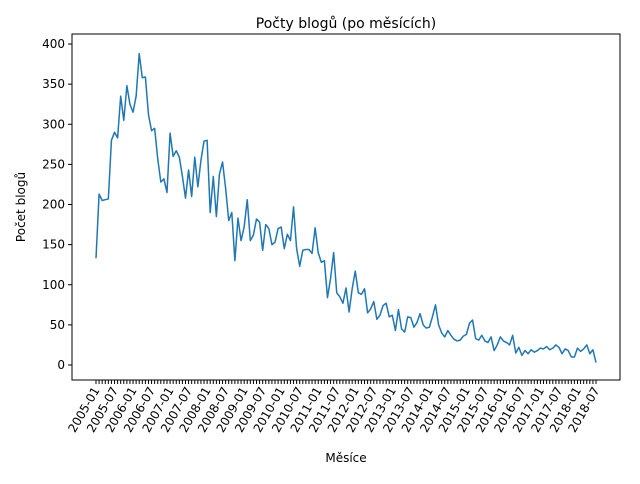  Describe the element at coordinates (53, 205) in the screenshot. I see `y-tick-label: 200` at that location.